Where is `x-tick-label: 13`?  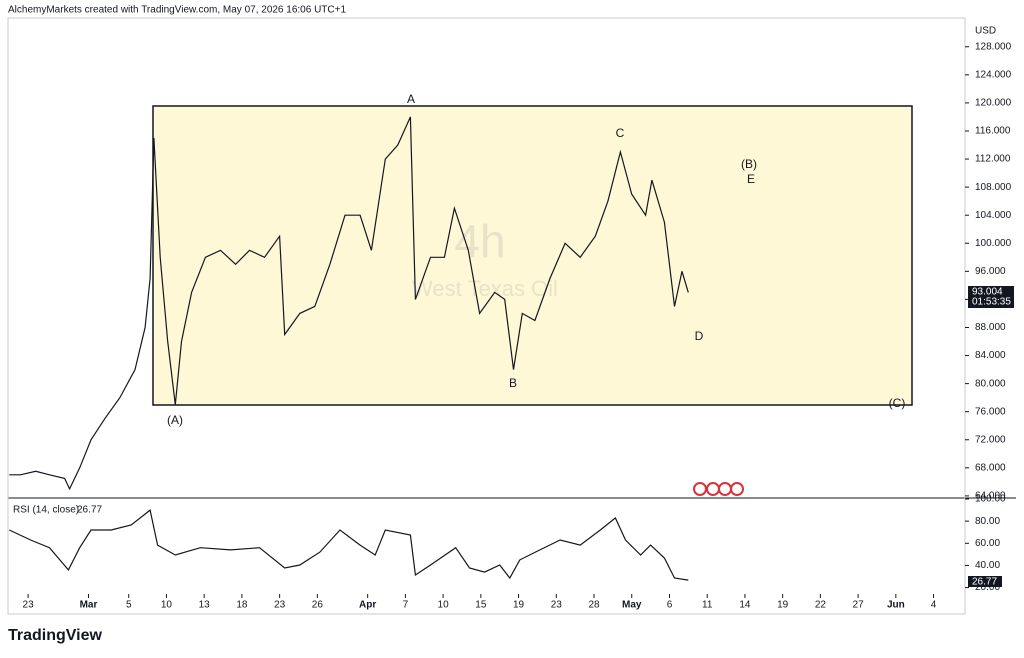 x-tick-label: 13 is located at coordinates (205, 605).